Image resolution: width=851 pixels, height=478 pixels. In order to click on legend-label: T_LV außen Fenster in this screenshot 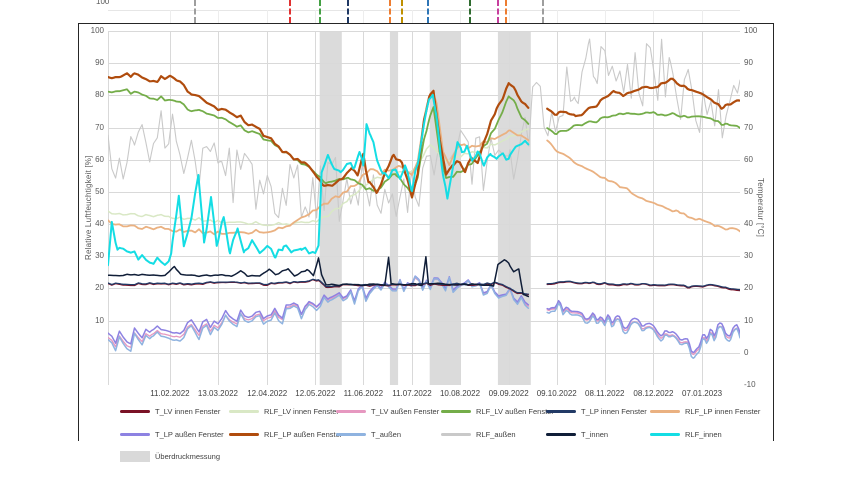, I will do `click(405, 411)`.